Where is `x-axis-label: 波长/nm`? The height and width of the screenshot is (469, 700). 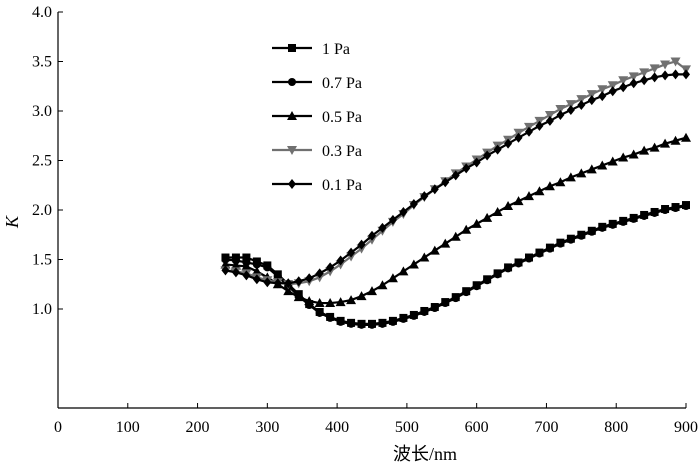
x-axis-label: 波长/nm is located at coordinates (425, 454).